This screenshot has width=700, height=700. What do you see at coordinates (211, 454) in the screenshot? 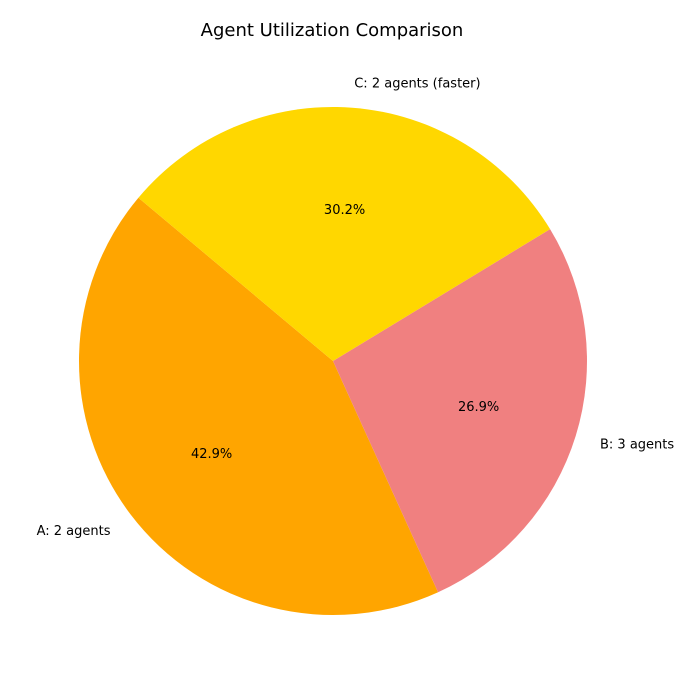
I see `pie-percent-label-1: 42.9%` at bounding box center [211, 454].